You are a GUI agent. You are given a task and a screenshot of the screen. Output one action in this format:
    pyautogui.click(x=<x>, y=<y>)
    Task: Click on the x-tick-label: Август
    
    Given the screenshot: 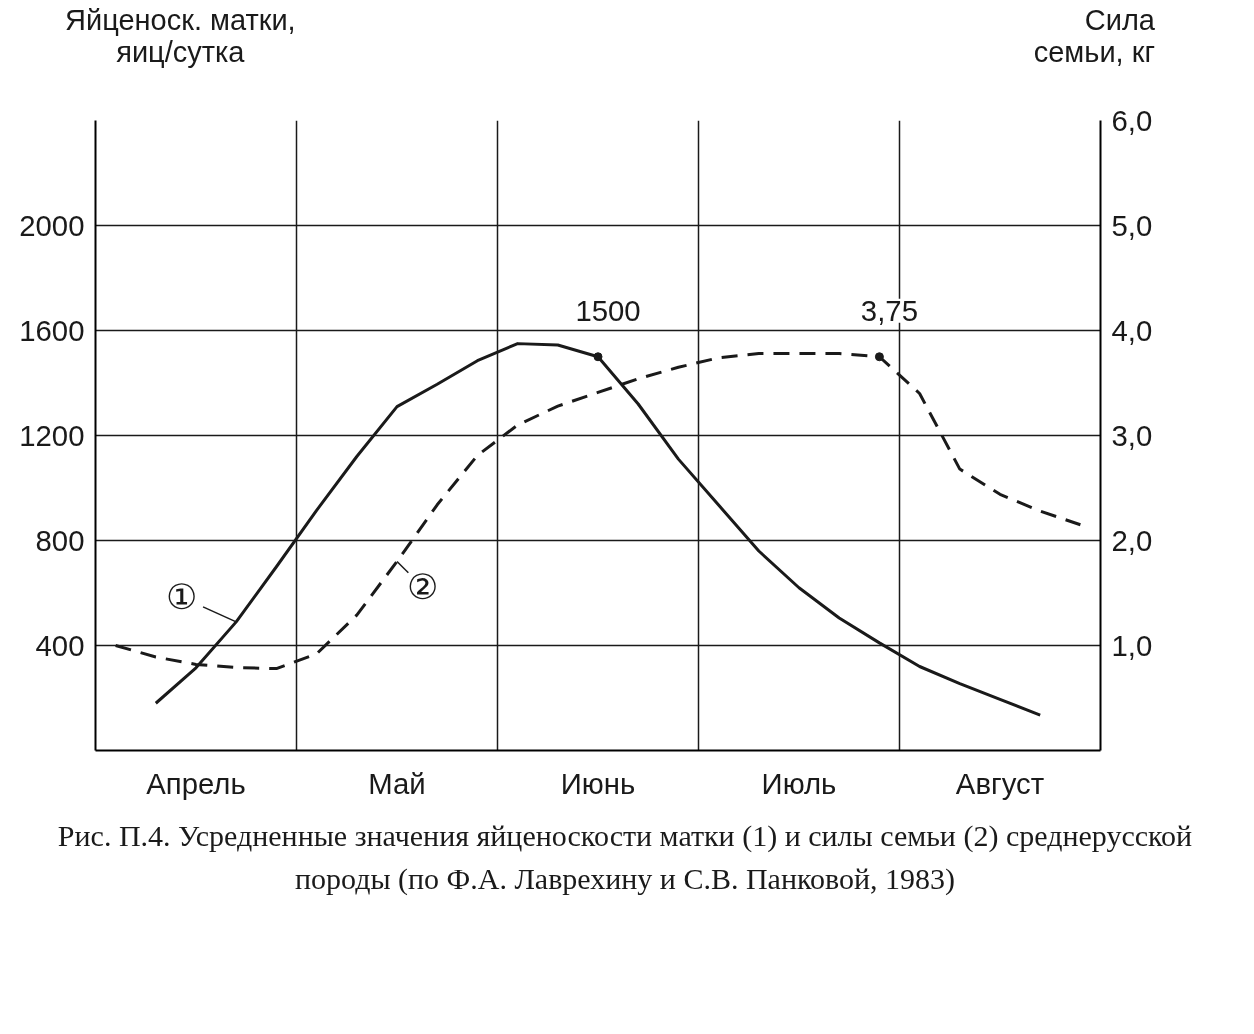 What is the action you would take?
    pyautogui.click(x=1000, y=783)
    